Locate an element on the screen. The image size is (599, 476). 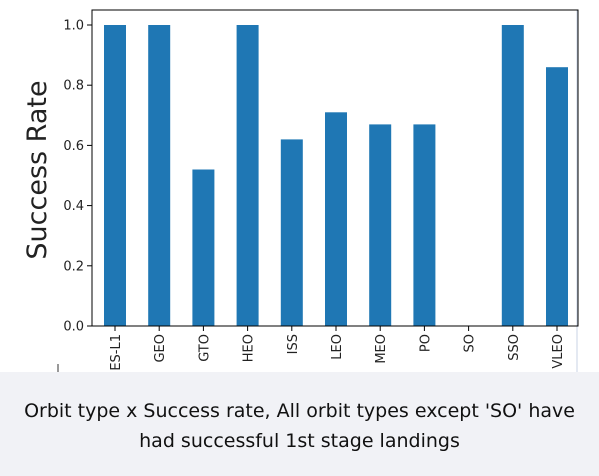
x-tick-label: GEO is located at coordinates (160, 348).